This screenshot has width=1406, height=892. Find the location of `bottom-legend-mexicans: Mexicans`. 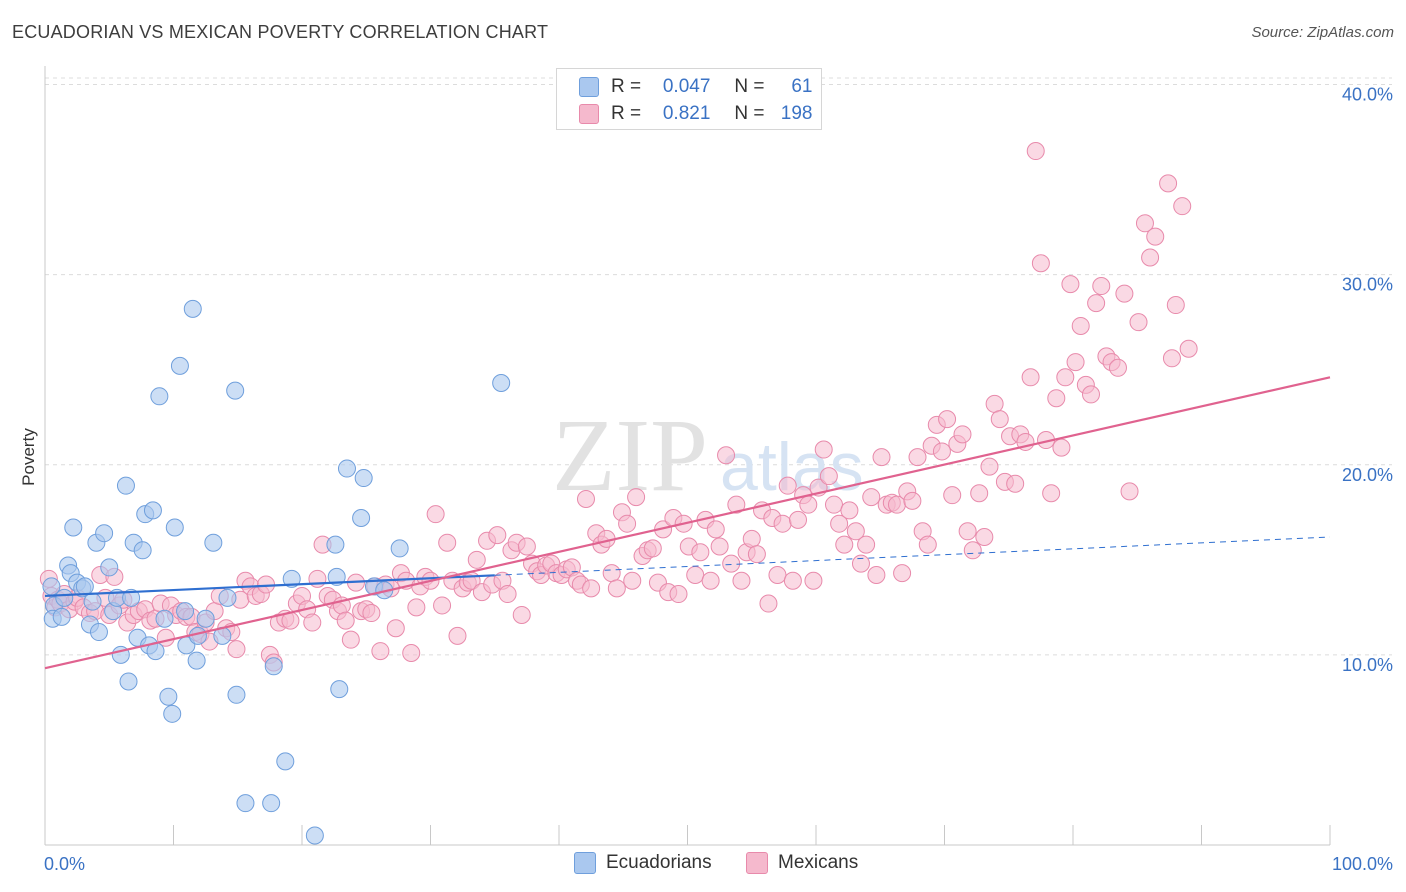

bottom-legend-mexicans: Mexicans is located at coordinates (802, 863).